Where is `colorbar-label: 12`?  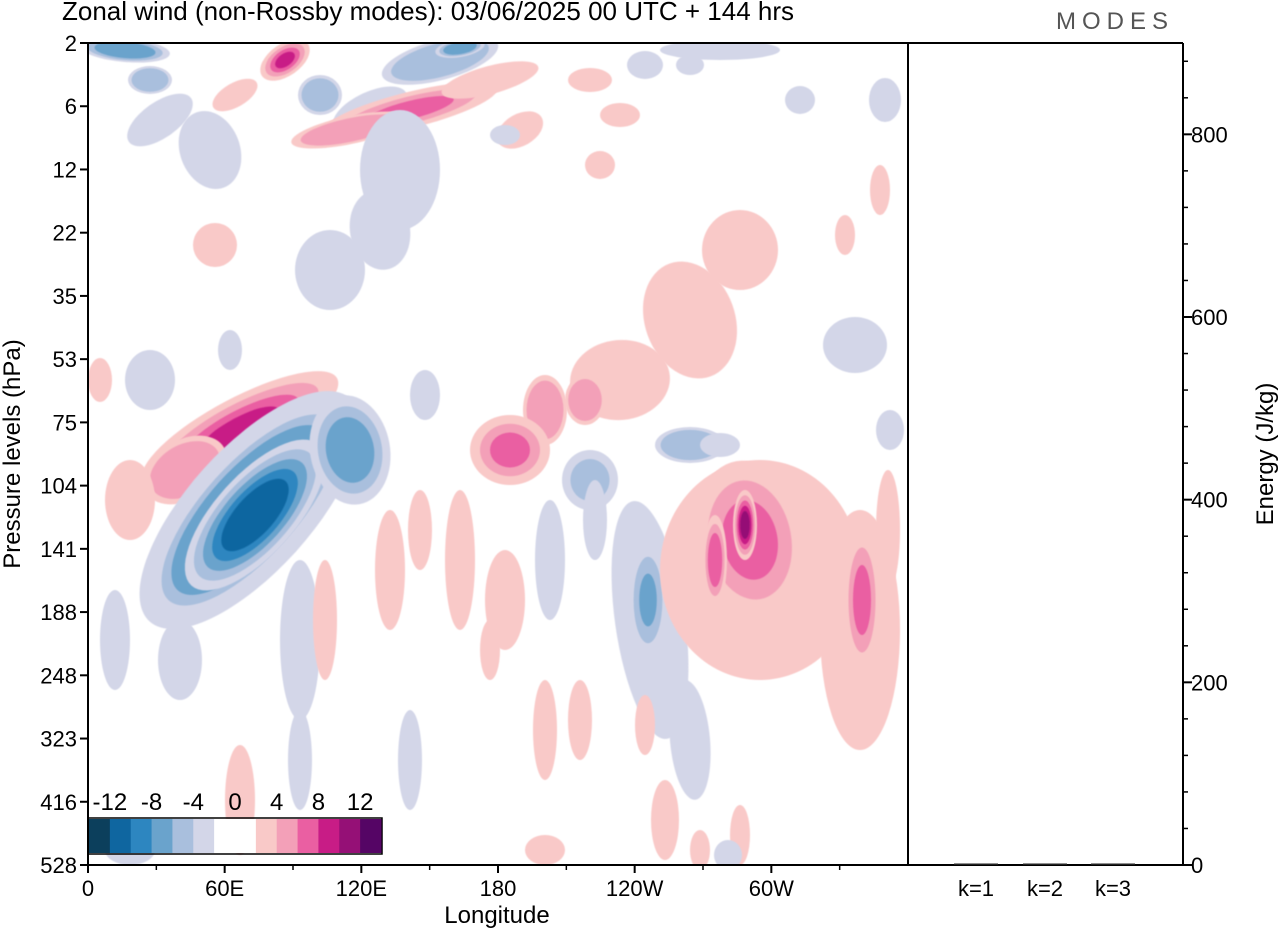 colorbar-label: 12 is located at coordinates (360, 802).